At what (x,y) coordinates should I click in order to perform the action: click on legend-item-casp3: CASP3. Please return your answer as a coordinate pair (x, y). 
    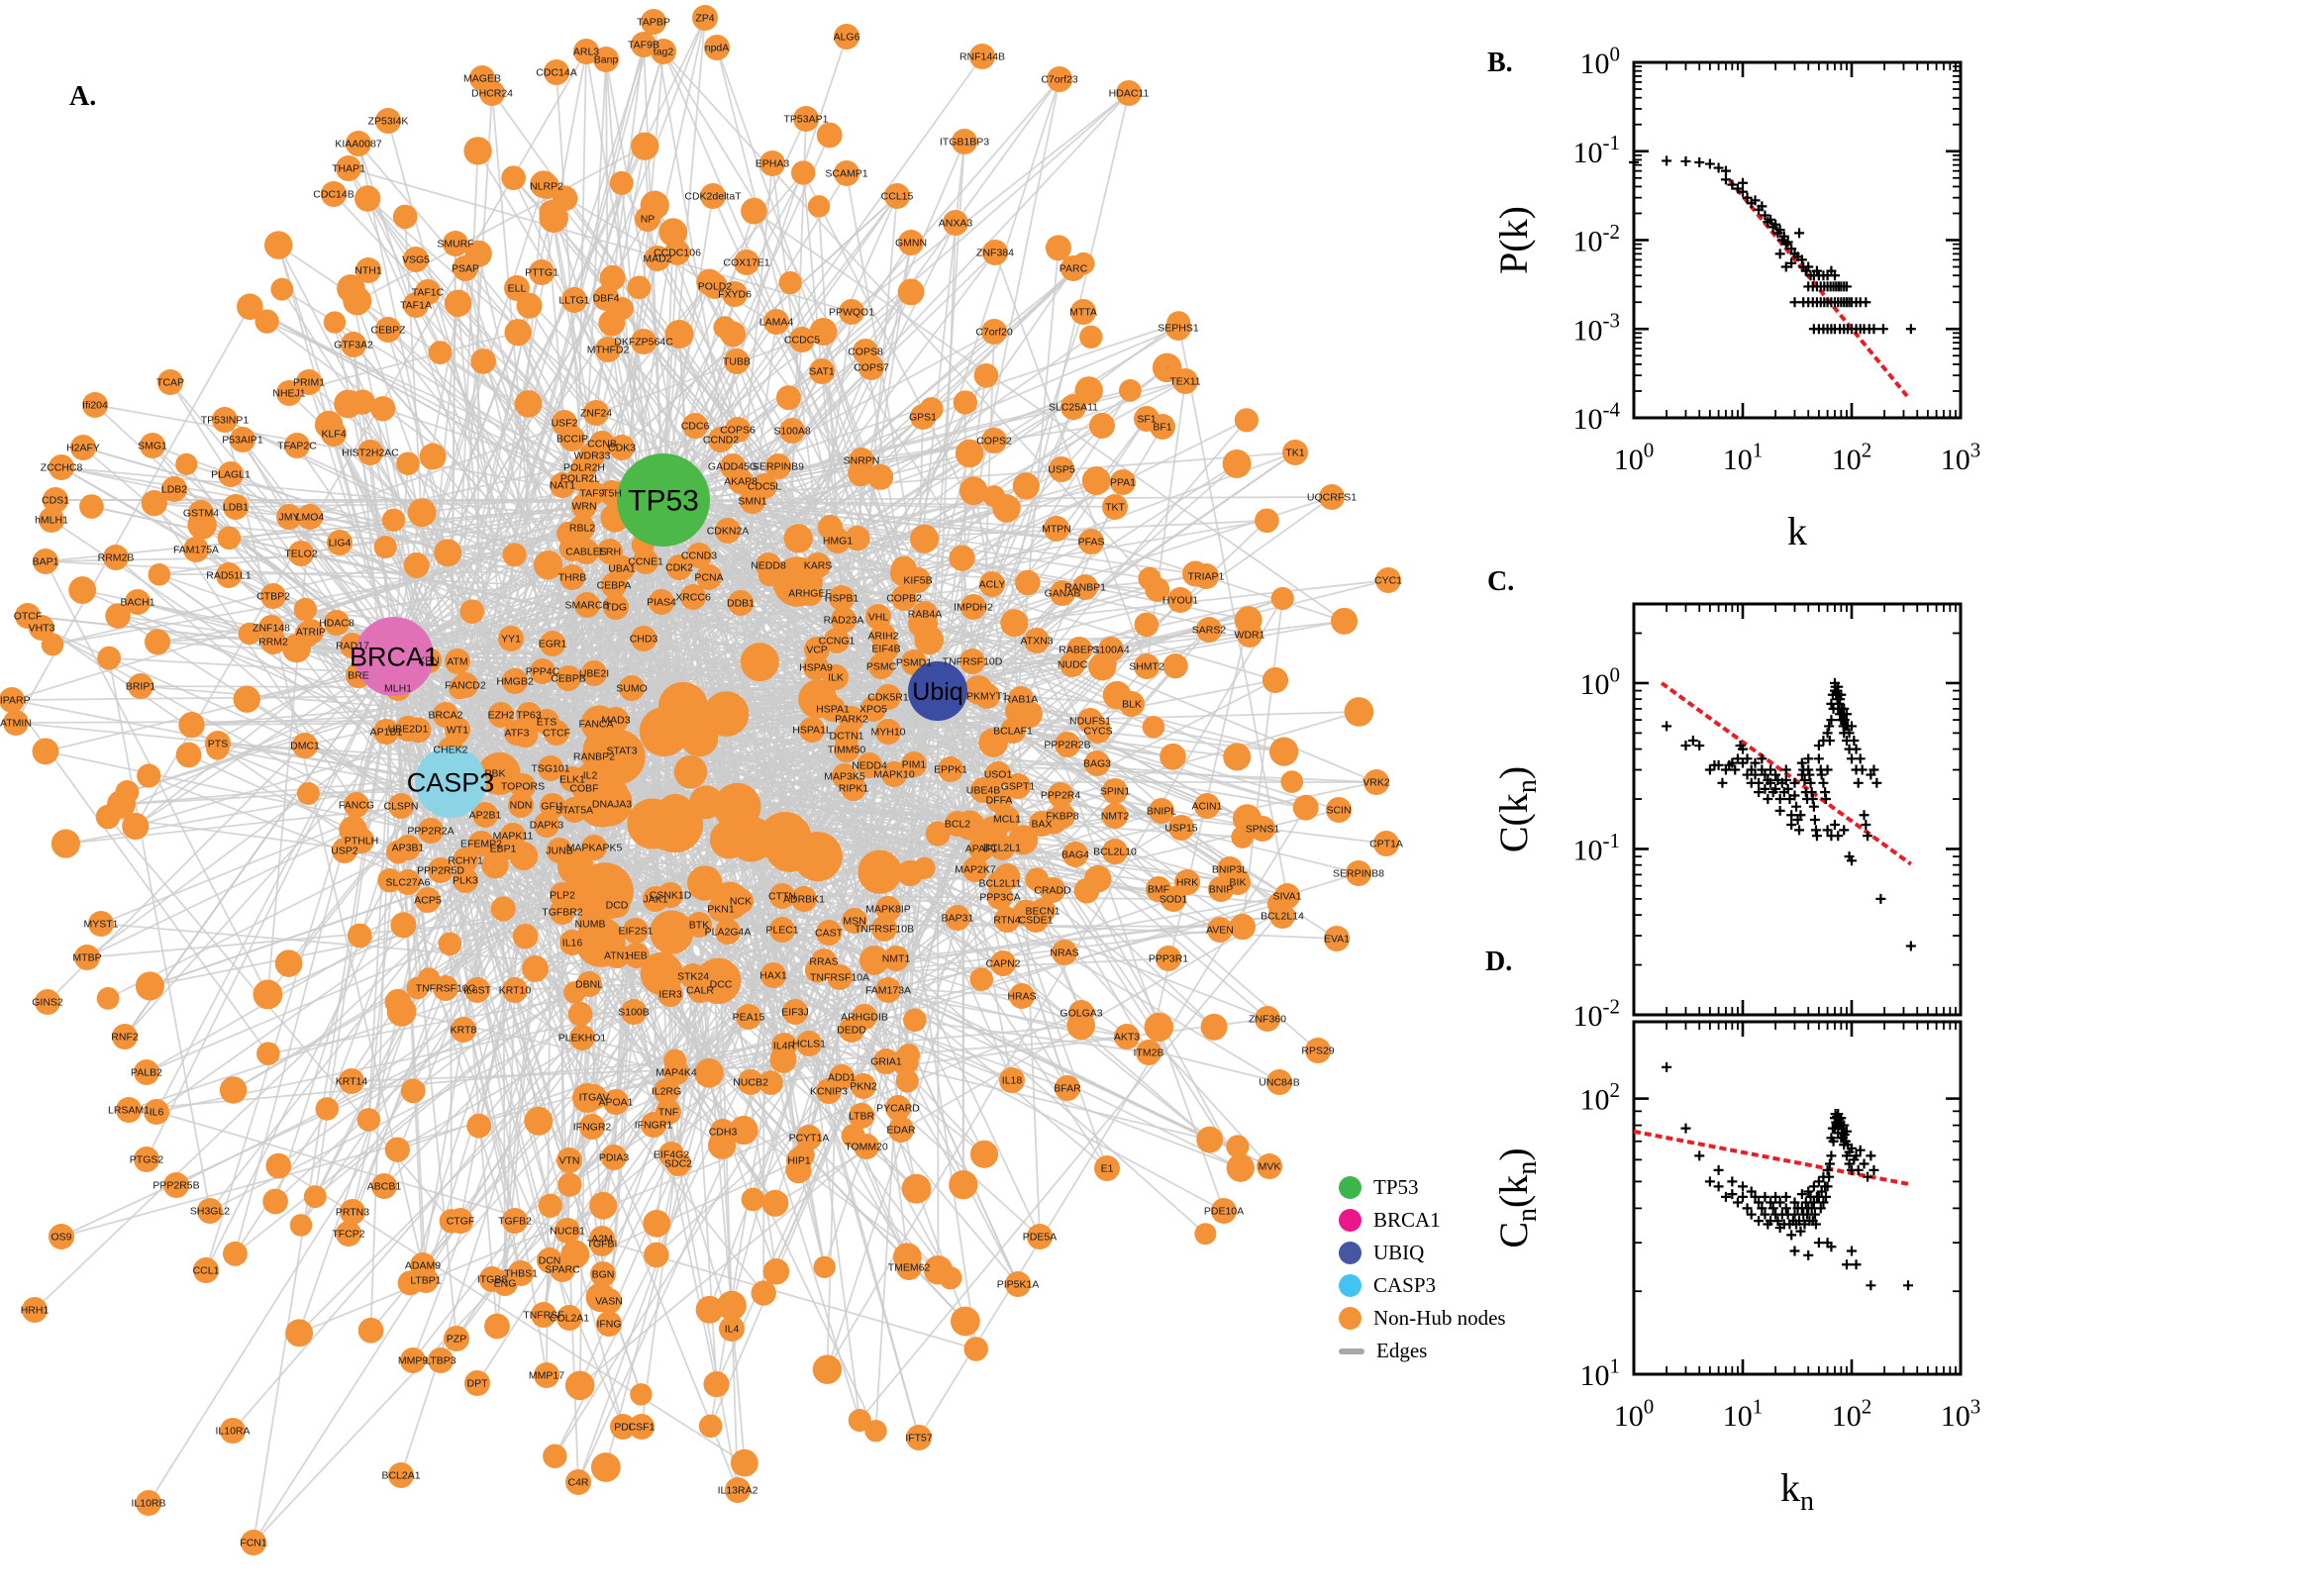
    Looking at the image, I should click on (1422, 1285).